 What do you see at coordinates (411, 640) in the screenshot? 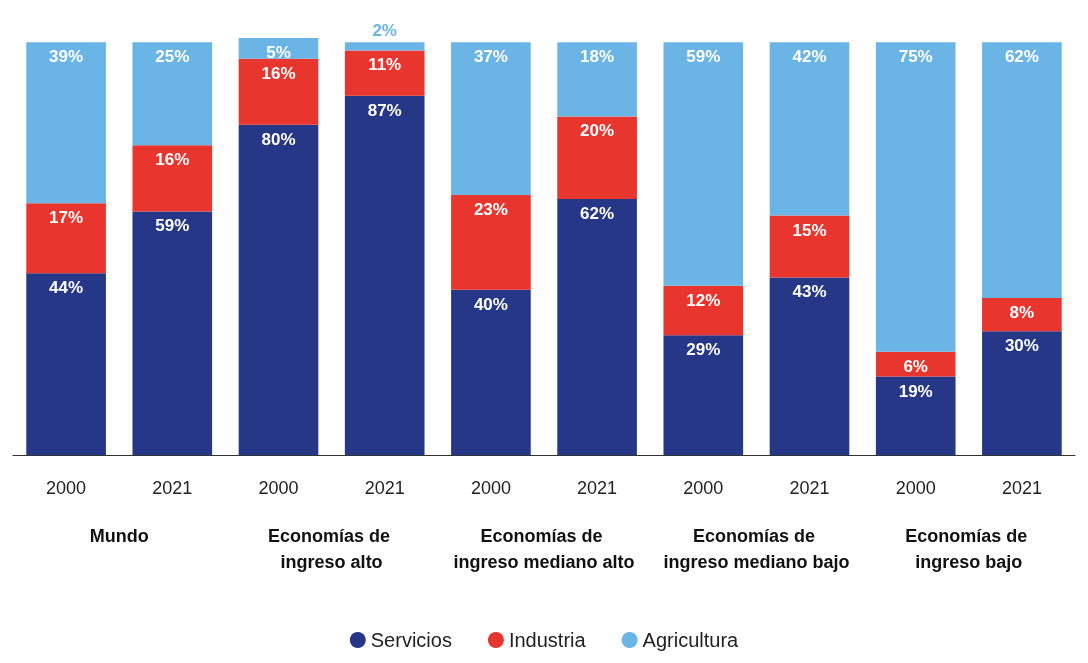
I see `legend-label: Servicios` at bounding box center [411, 640].